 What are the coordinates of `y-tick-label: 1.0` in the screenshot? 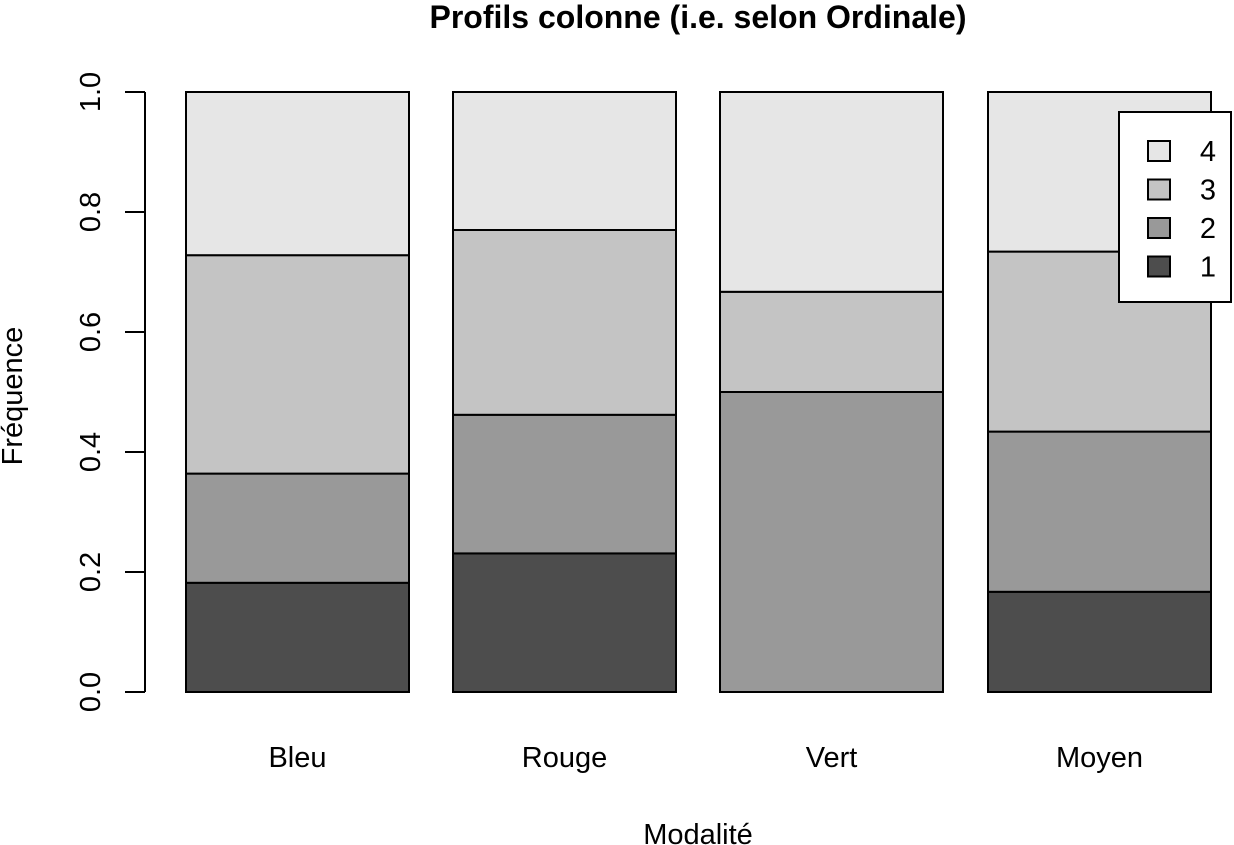 It's located at (91, 92).